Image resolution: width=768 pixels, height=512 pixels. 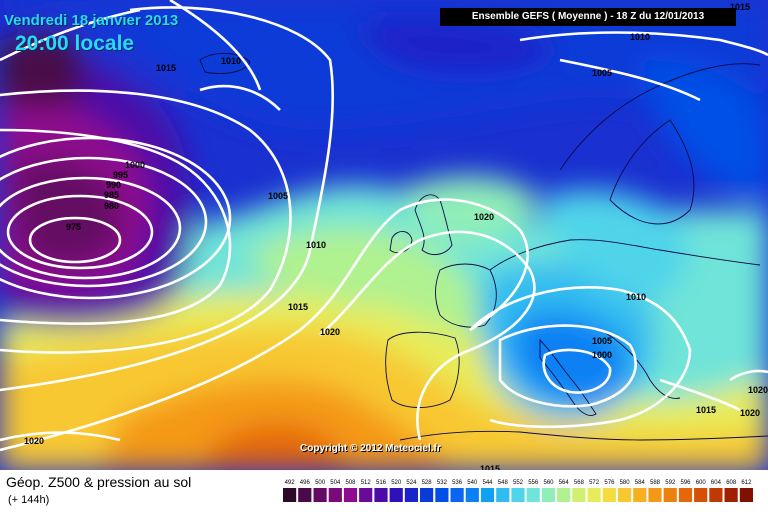 I want to click on legend-label: 588, so click(x=655, y=483).